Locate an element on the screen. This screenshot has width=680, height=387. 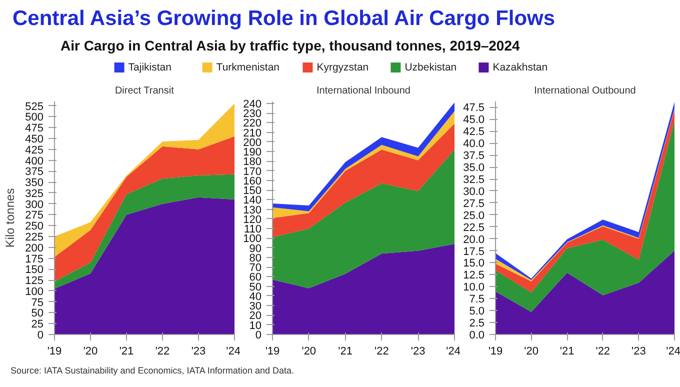
legend-label: Tajikistan is located at coordinates (150, 68).